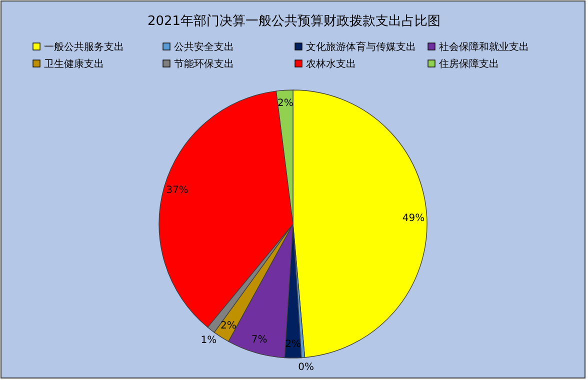 This screenshot has width=588, height=381. I want to click on legend-label: 文化旅游体育与传媒支出, so click(361, 47).